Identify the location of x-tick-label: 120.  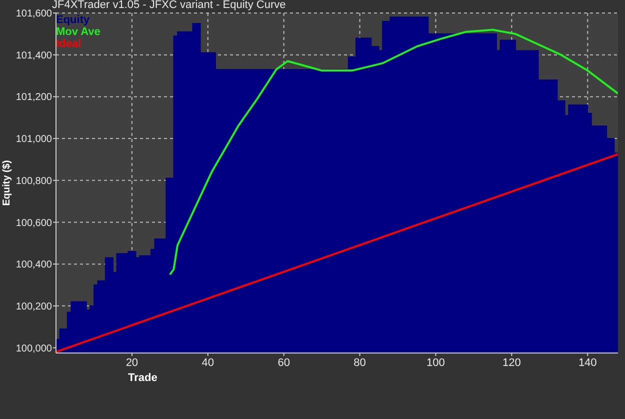
(511, 362).